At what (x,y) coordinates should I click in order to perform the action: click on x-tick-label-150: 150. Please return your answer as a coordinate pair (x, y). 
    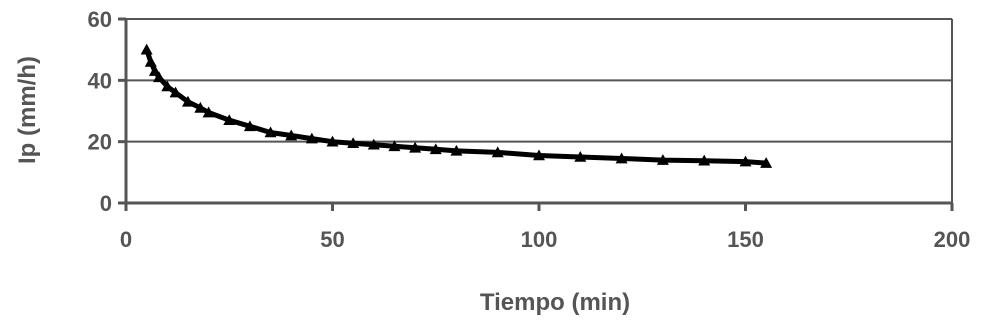
    Looking at the image, I should click on (745, 239).